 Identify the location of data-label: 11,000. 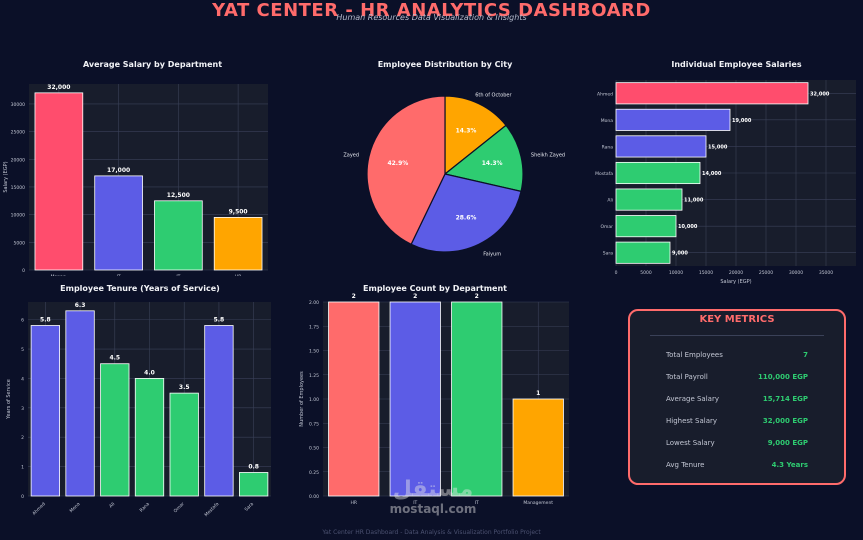
(694, 201).